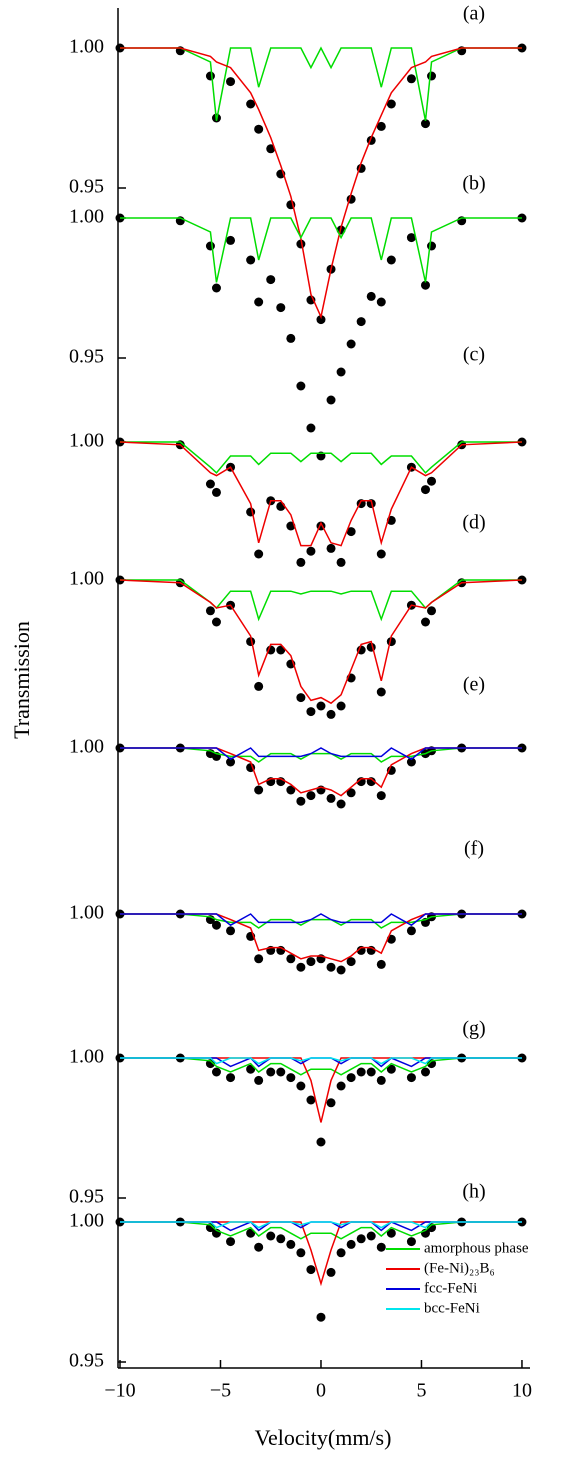  What do you see at coordinates (119, 1391) in the screenshot?
I see `x-tick-label: −10` at bounding box center [119, 1391].